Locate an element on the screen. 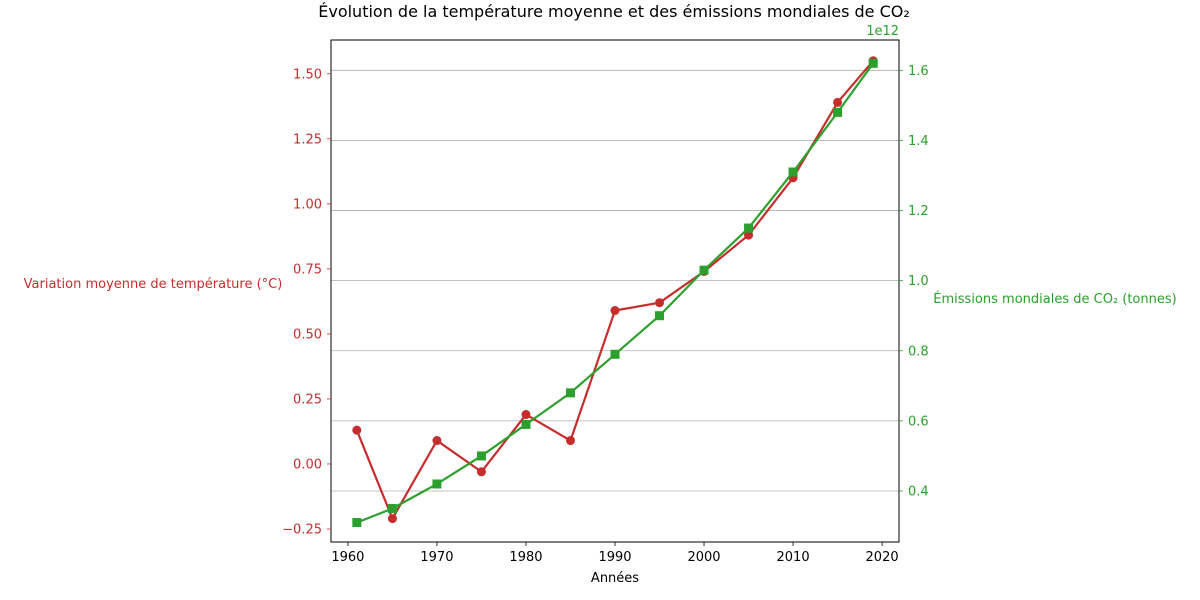 This screenshot has width=1200, height=600. y-tick-label: 1.00 is located at coordinates (307, 204).